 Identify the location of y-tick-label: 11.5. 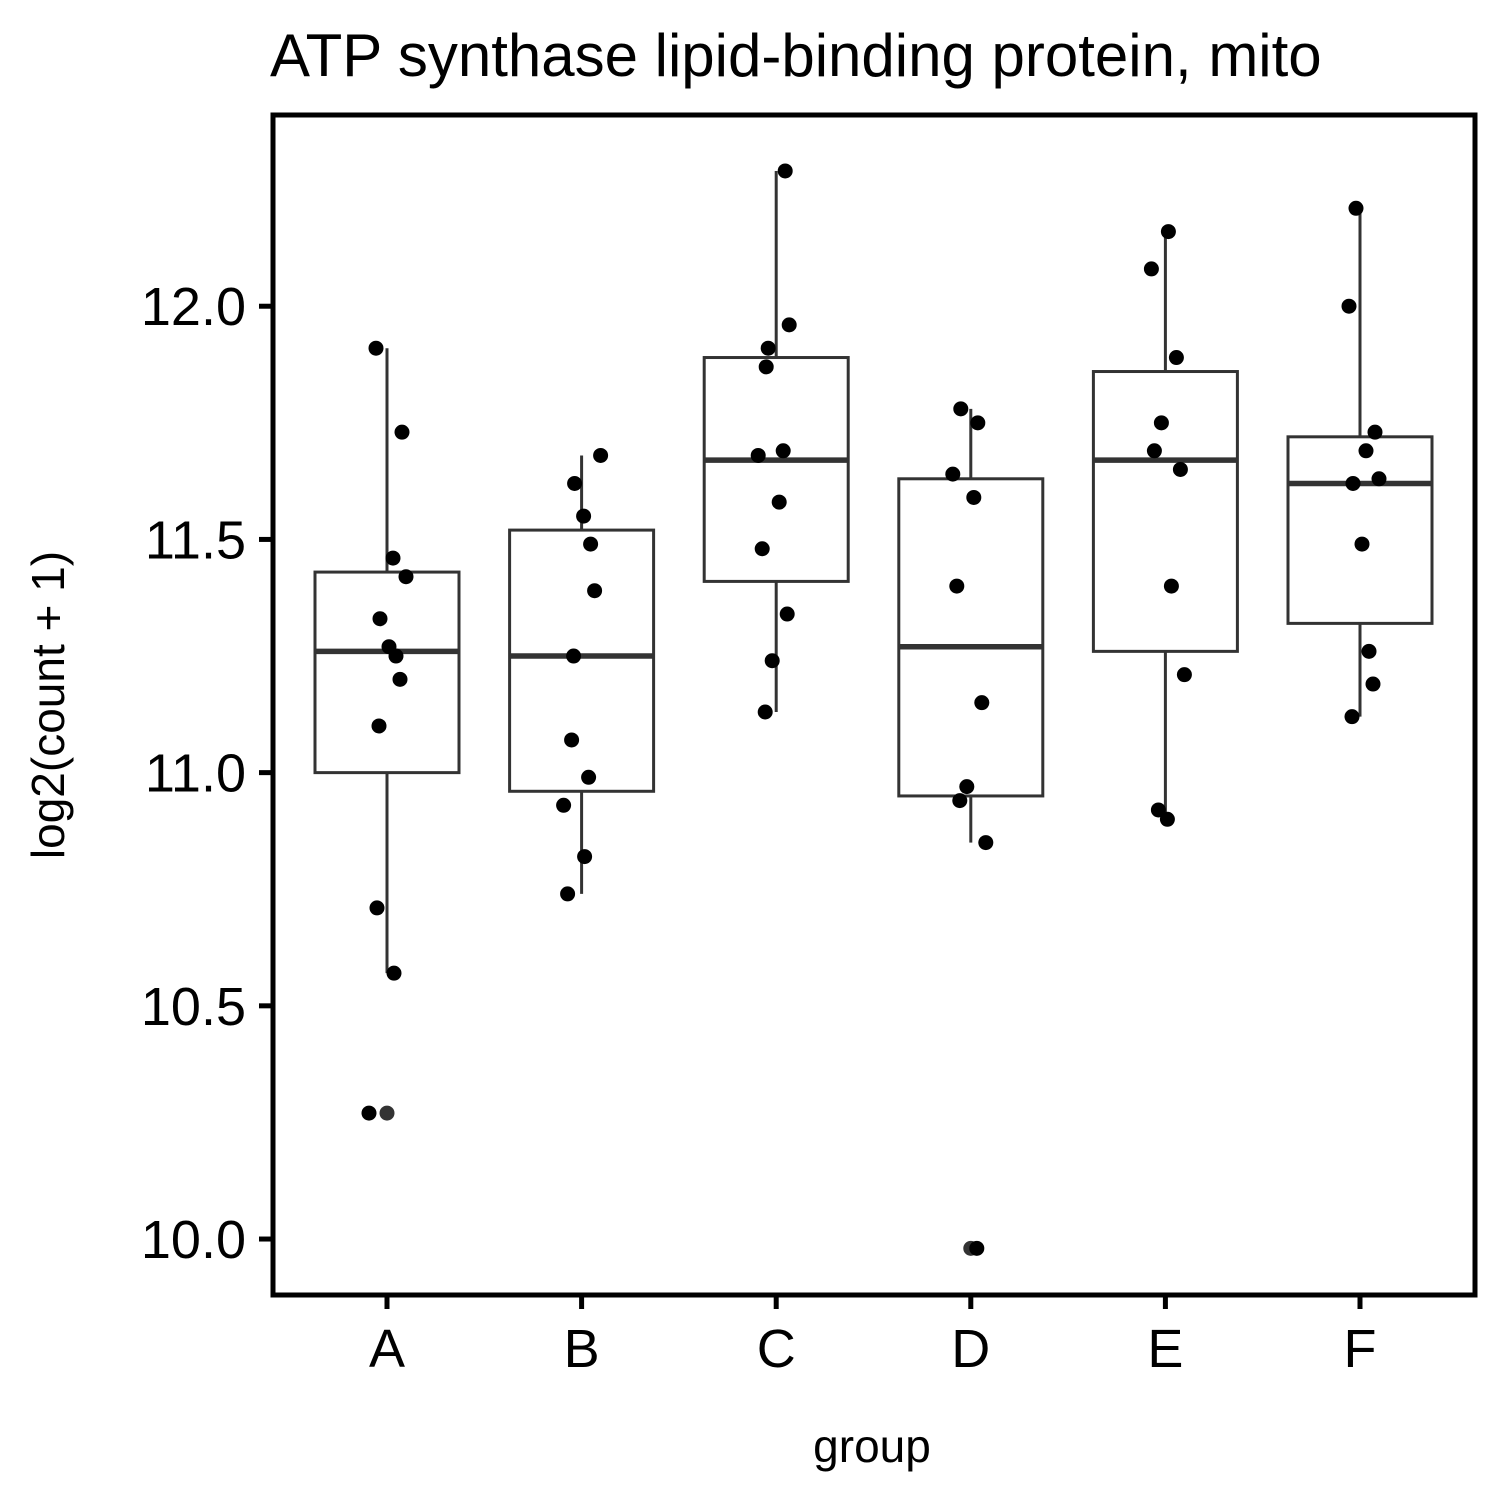
(195, 540).